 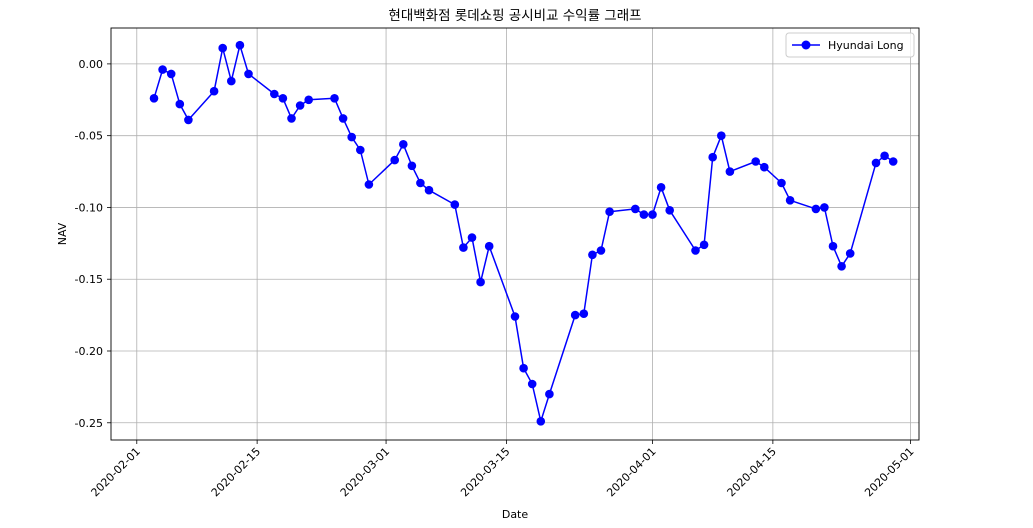 I want to click on legend-box, so click(x=850, y=45).